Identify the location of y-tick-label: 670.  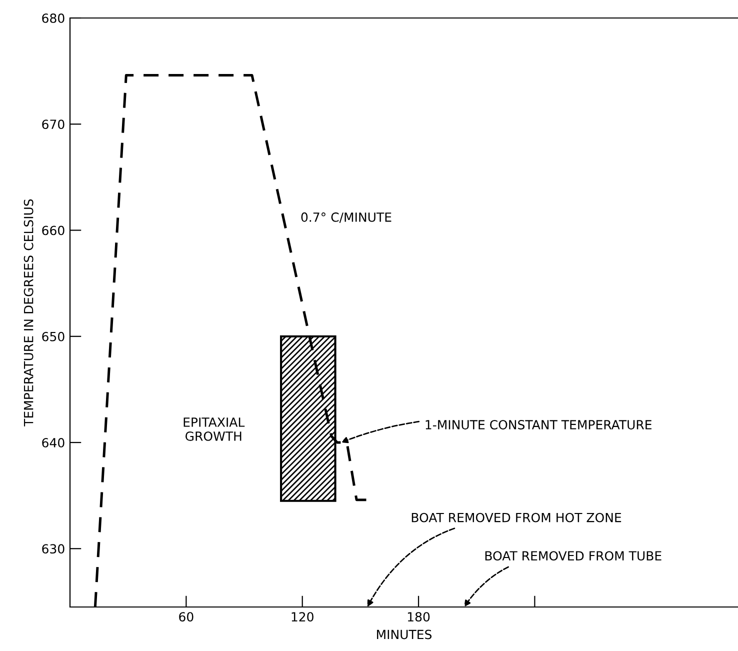
(53, 125).